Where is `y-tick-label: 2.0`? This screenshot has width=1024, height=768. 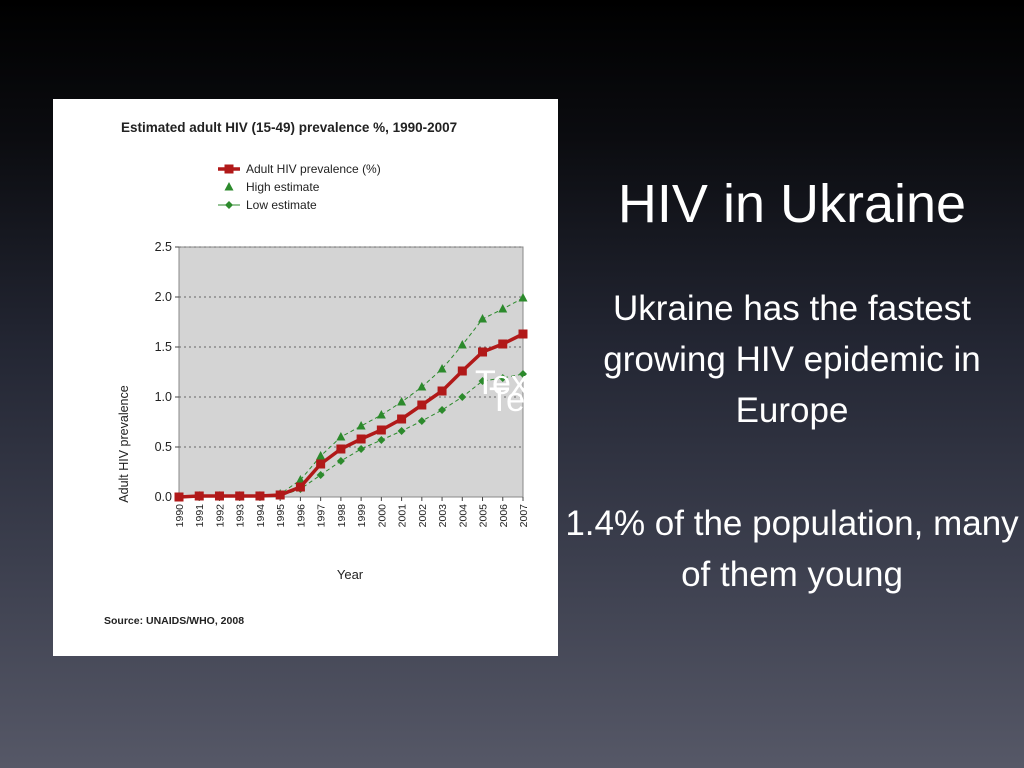
y-tick-label: 2.0 is located at coordinates (163, 297).